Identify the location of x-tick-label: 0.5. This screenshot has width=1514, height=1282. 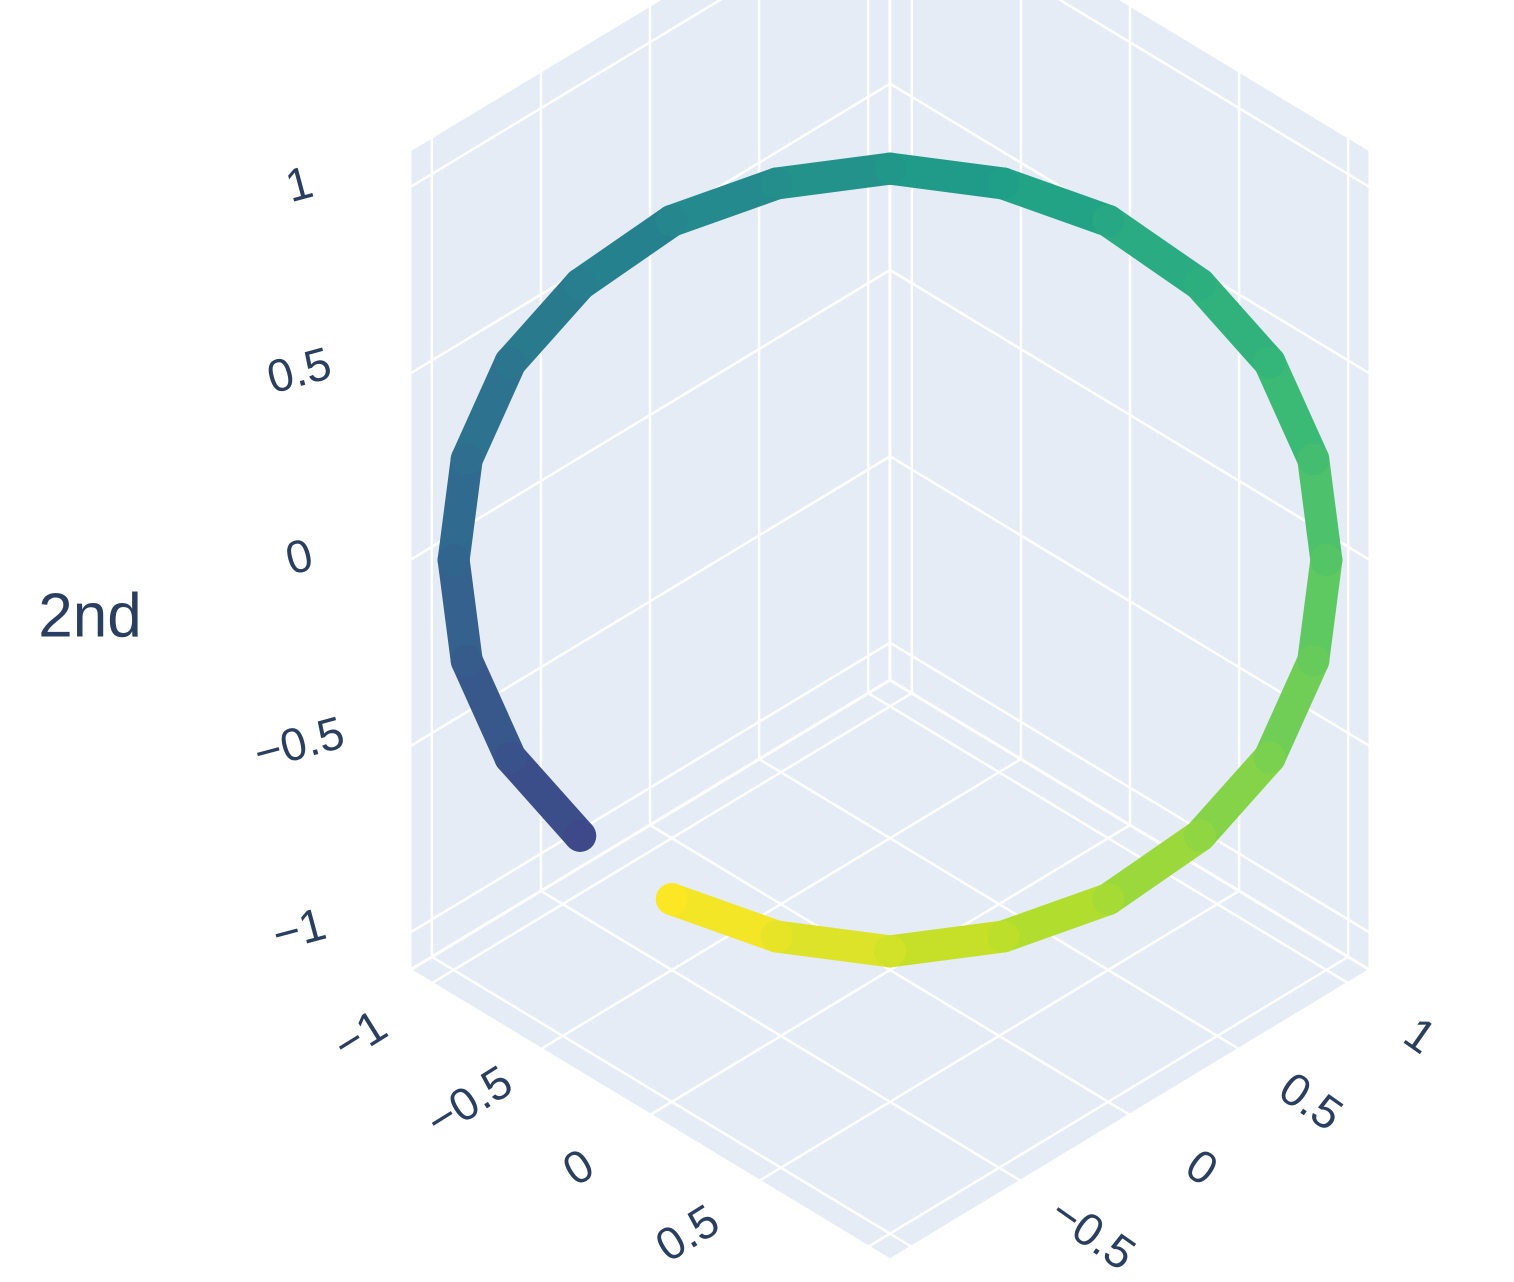
(687, 1233).